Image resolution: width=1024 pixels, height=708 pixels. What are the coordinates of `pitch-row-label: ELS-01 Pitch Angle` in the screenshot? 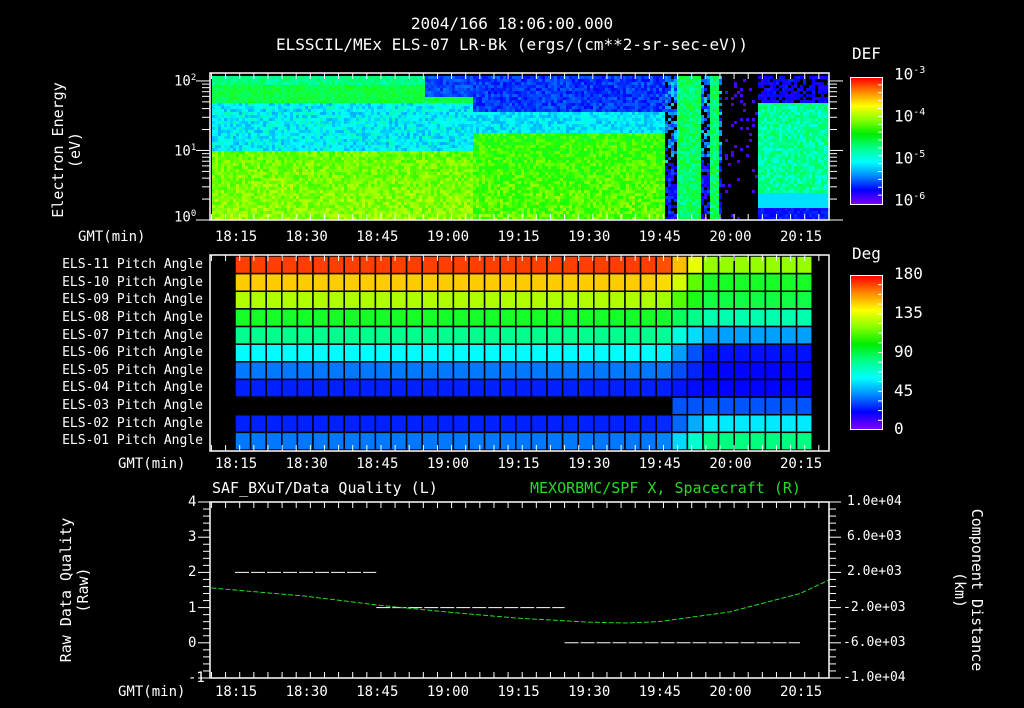 It's located at (132, 441).